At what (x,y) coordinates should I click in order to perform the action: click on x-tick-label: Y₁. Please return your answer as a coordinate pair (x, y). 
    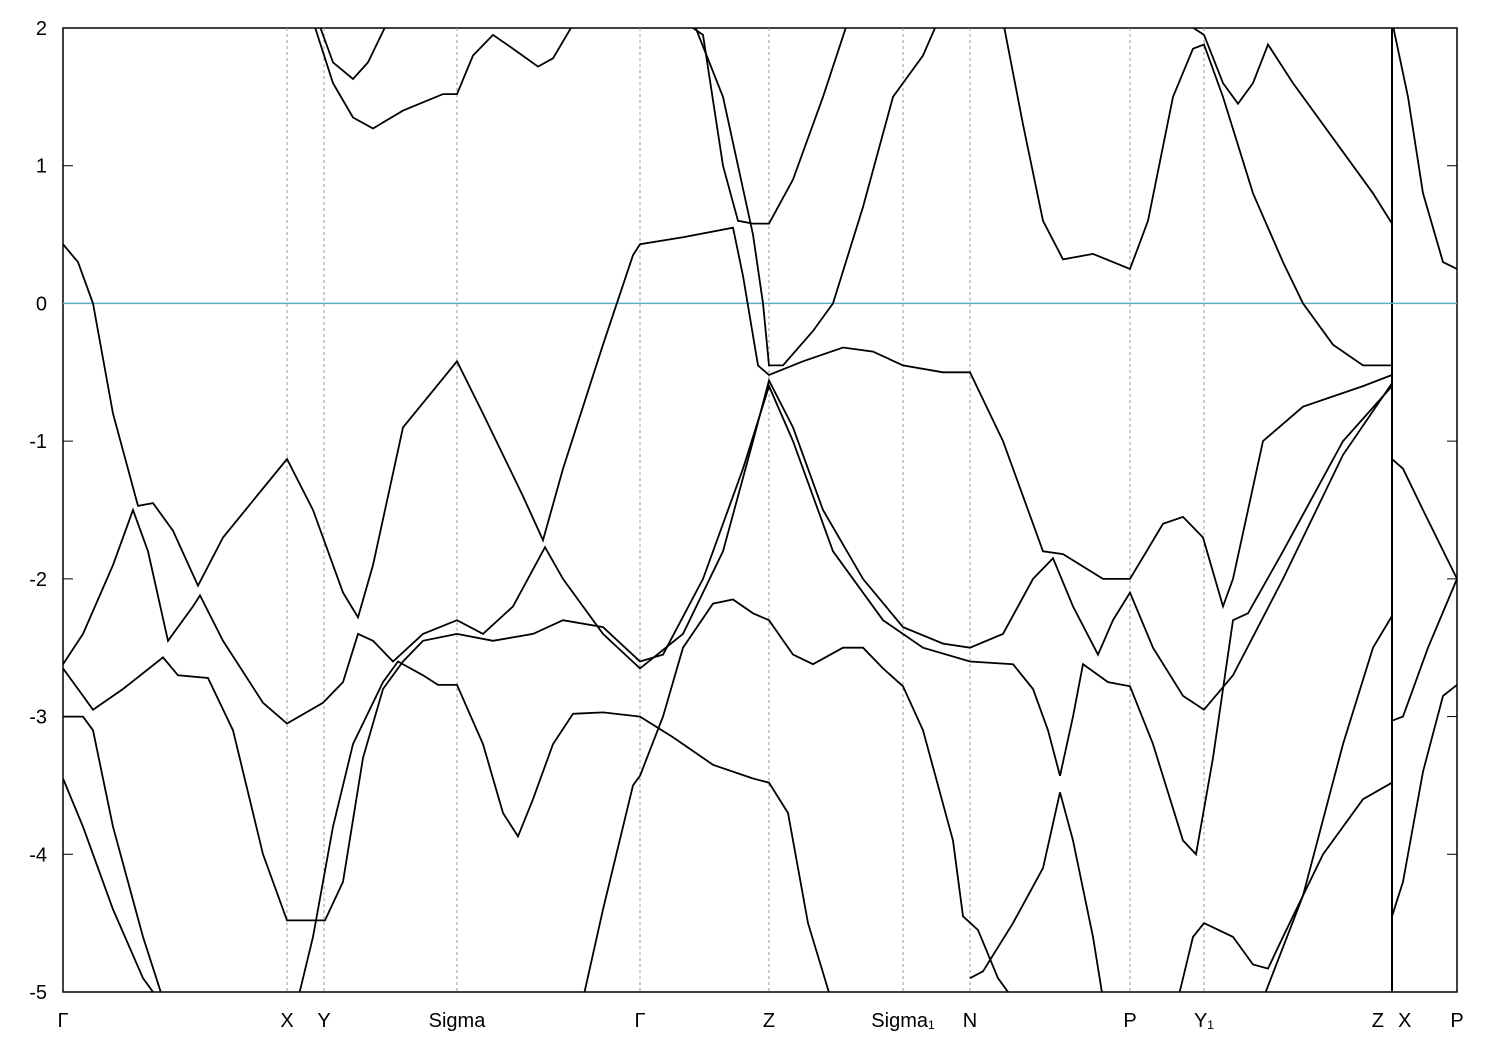
    Looking at the image, I should click on (1204, 1021).